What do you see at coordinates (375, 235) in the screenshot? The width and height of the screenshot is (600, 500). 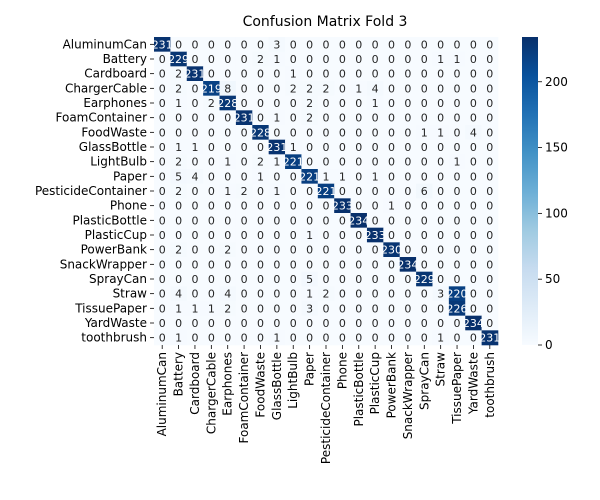 I see `cell-value: 233` at bounding box center [375, 235].